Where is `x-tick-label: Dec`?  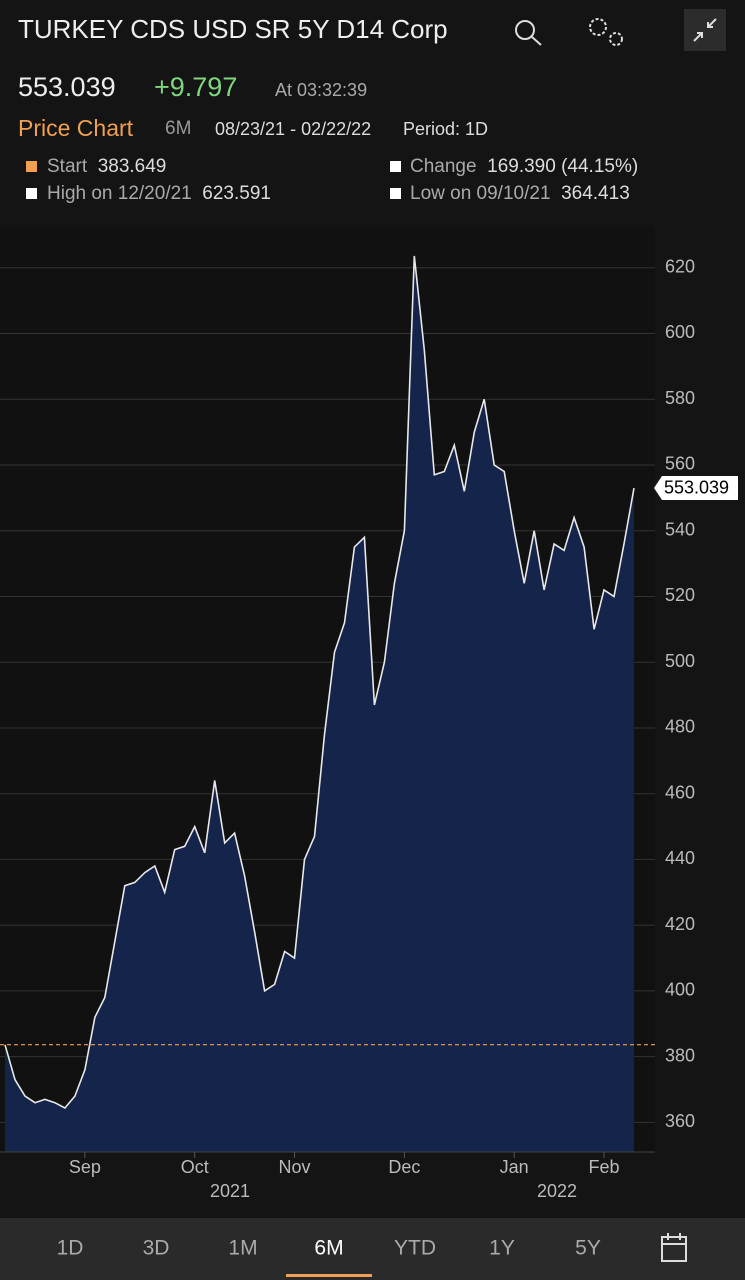 x-tick-label: Dec is located at coordinates (404, 1167).